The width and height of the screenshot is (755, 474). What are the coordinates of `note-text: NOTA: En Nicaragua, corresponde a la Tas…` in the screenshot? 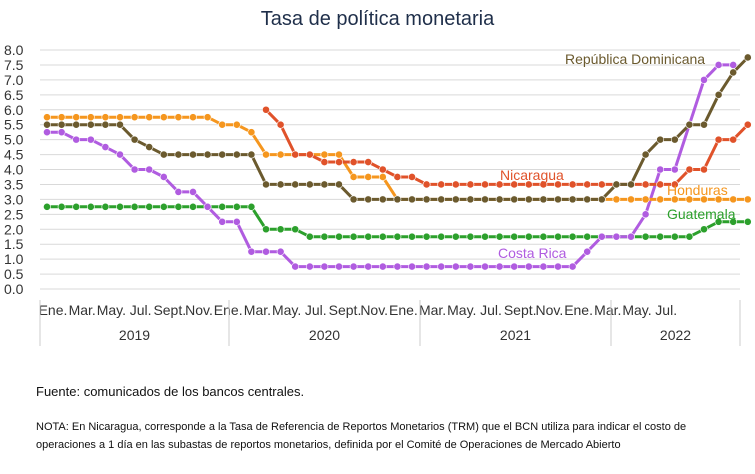 It's located at (361, 436).